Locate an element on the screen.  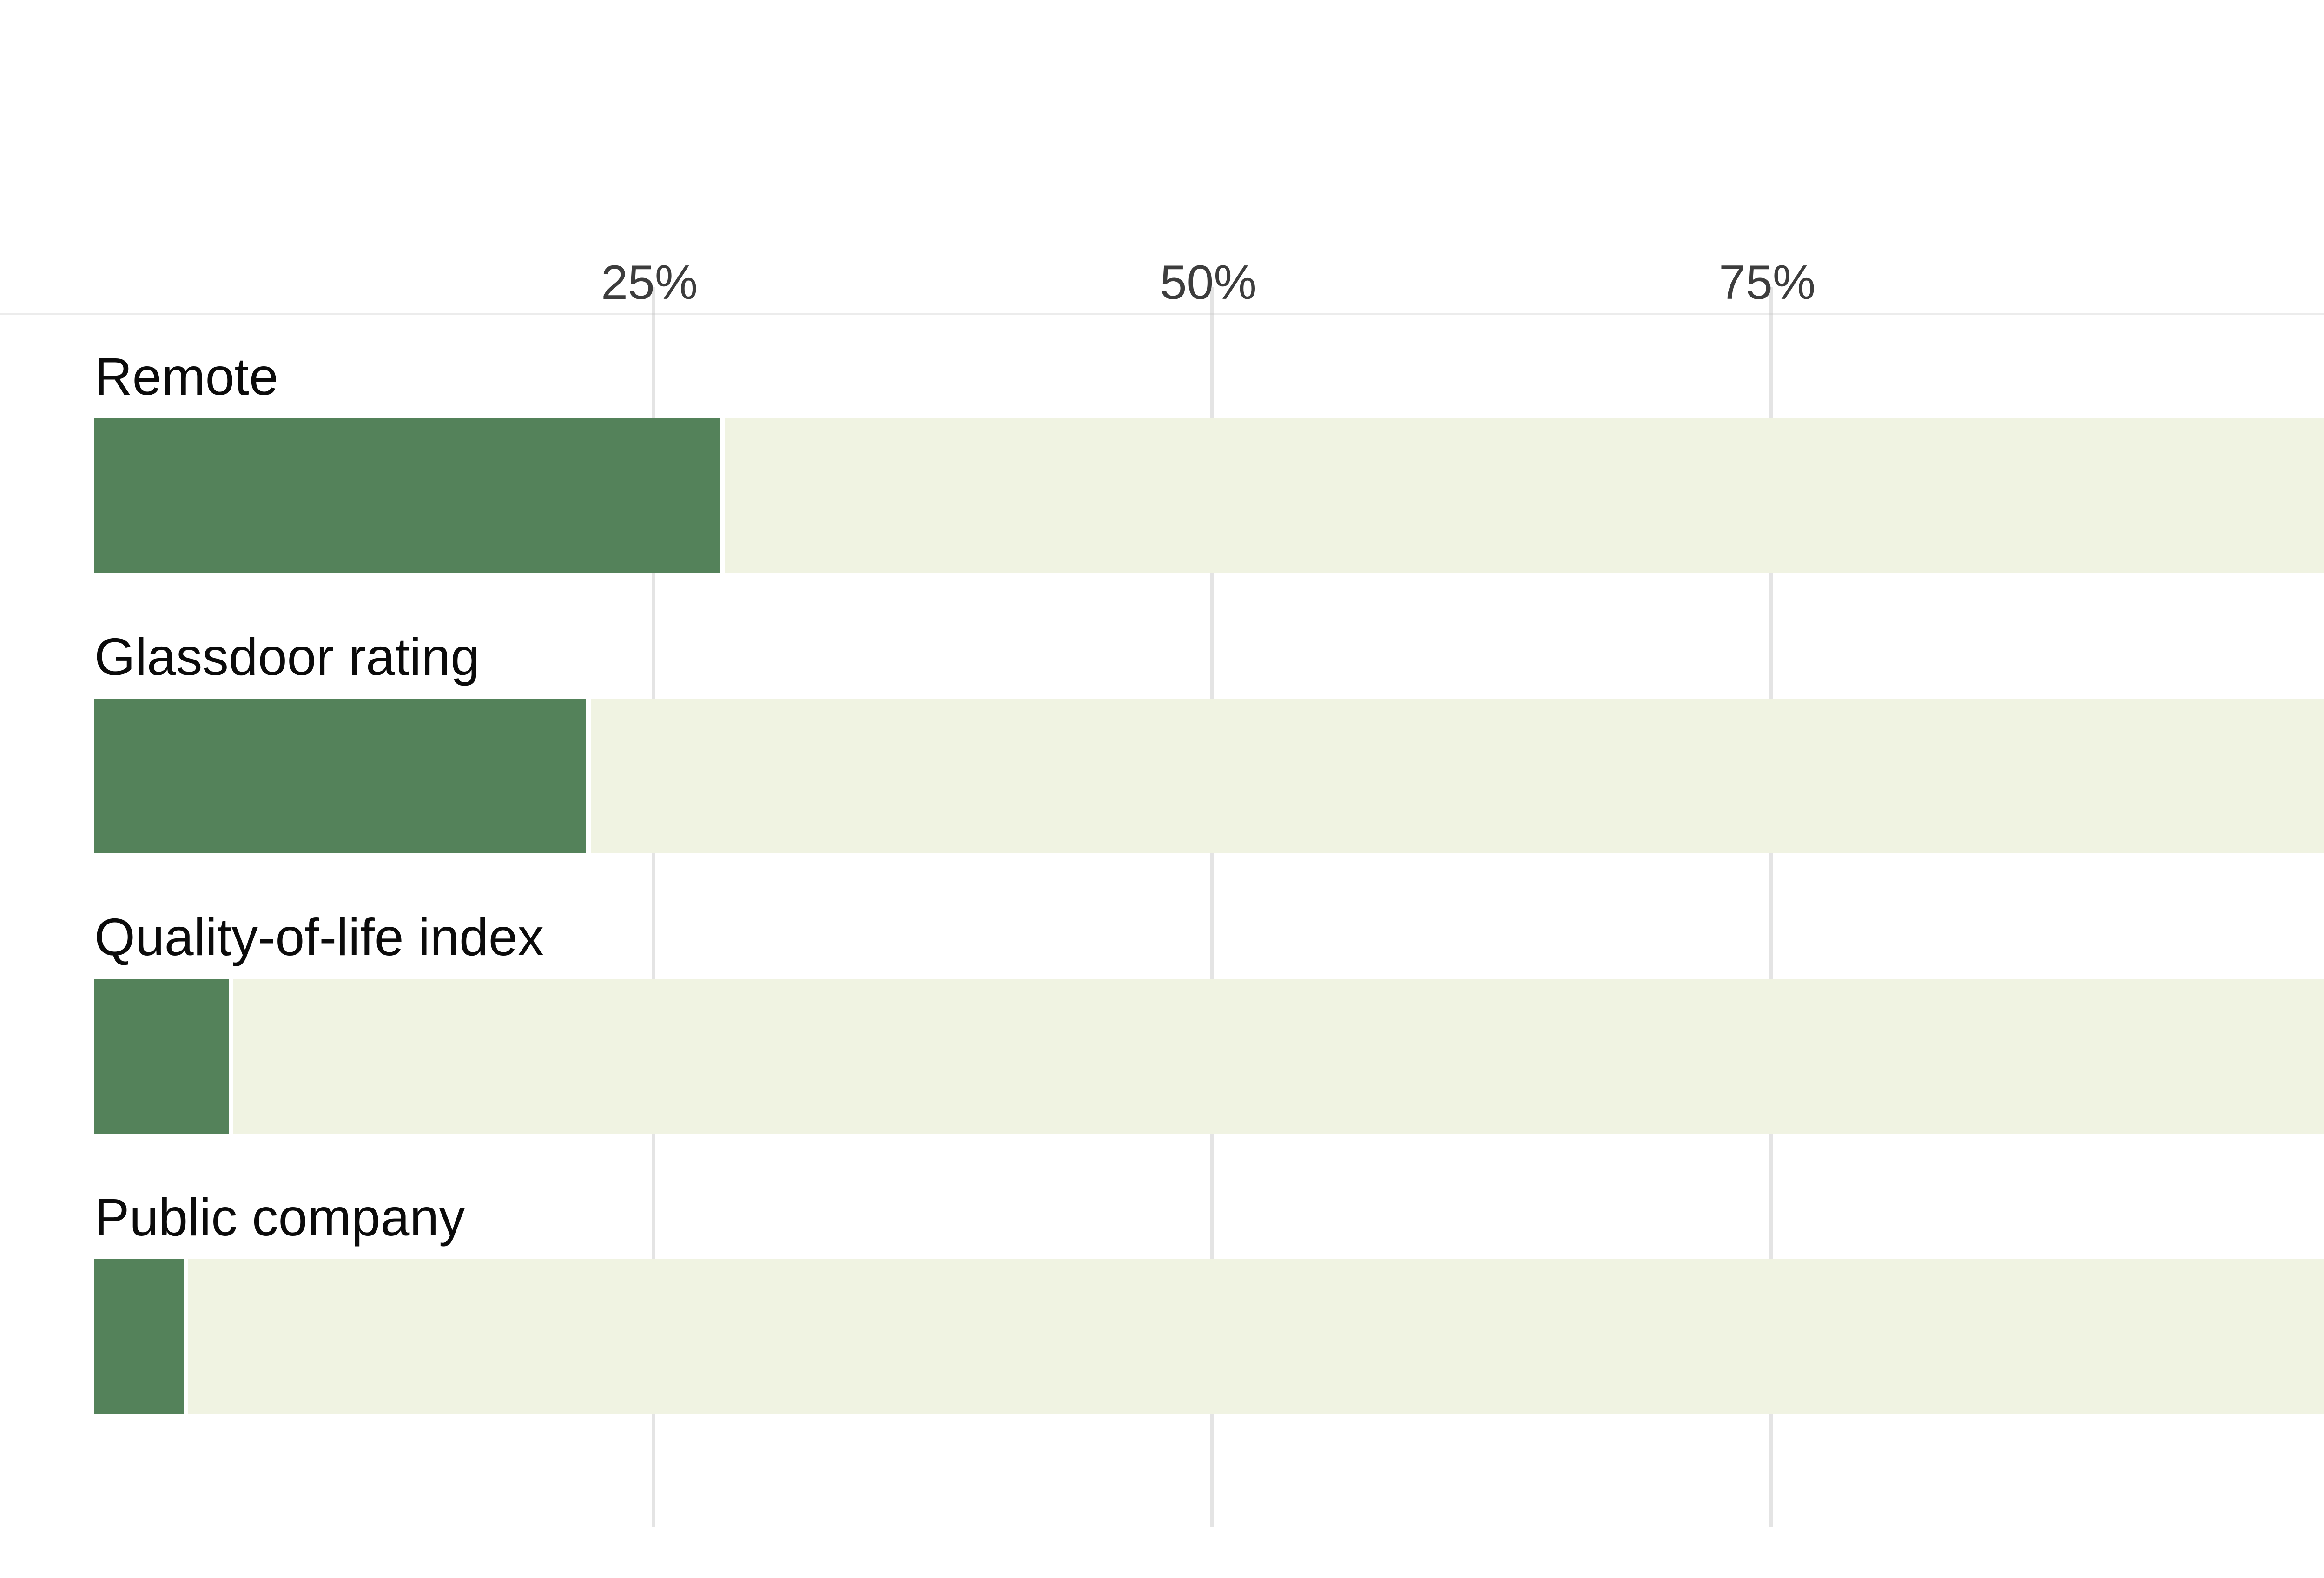
category-label: Quality-of-life index is located at coordinates (319, 937).